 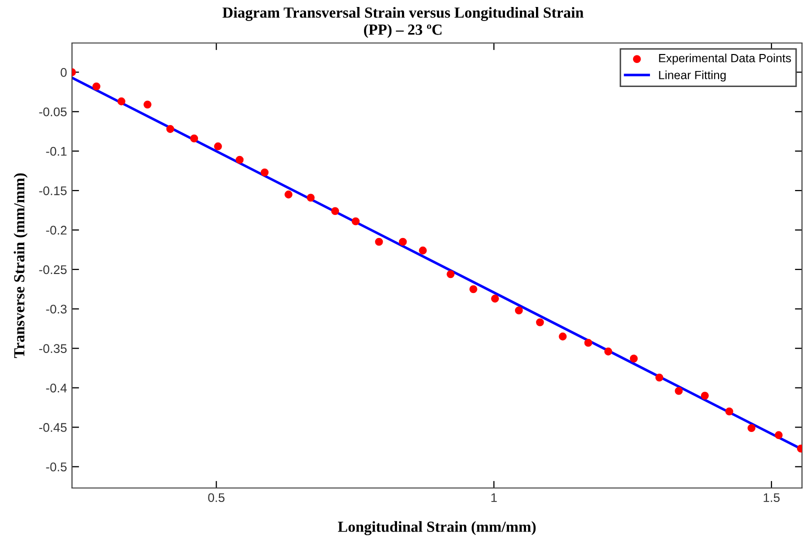 What do you see at coordinates (692, 76) in the screenshot?
I see `legend-label: Linear Fitting` at bounding box center [692, 76].